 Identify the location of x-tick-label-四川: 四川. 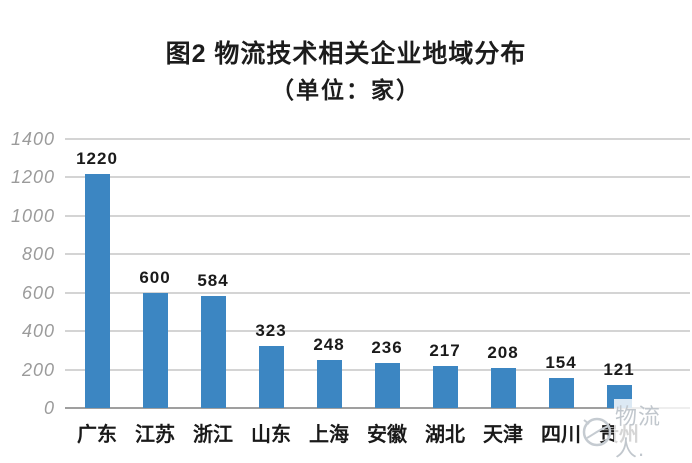
(561, 435).